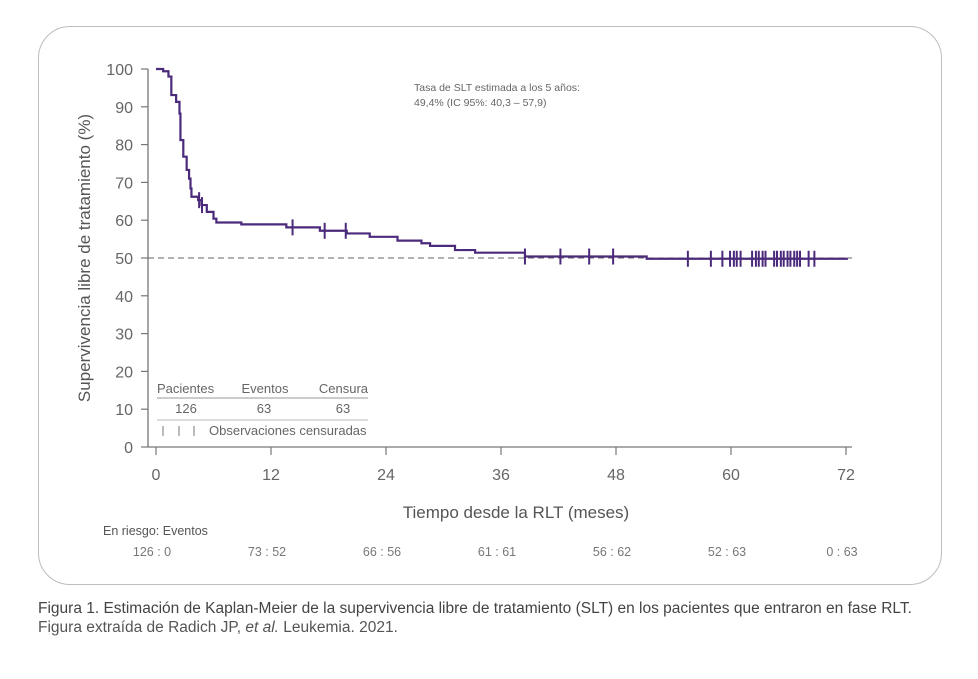  I want to click on y-tick-label: 90, so click(124, 108).